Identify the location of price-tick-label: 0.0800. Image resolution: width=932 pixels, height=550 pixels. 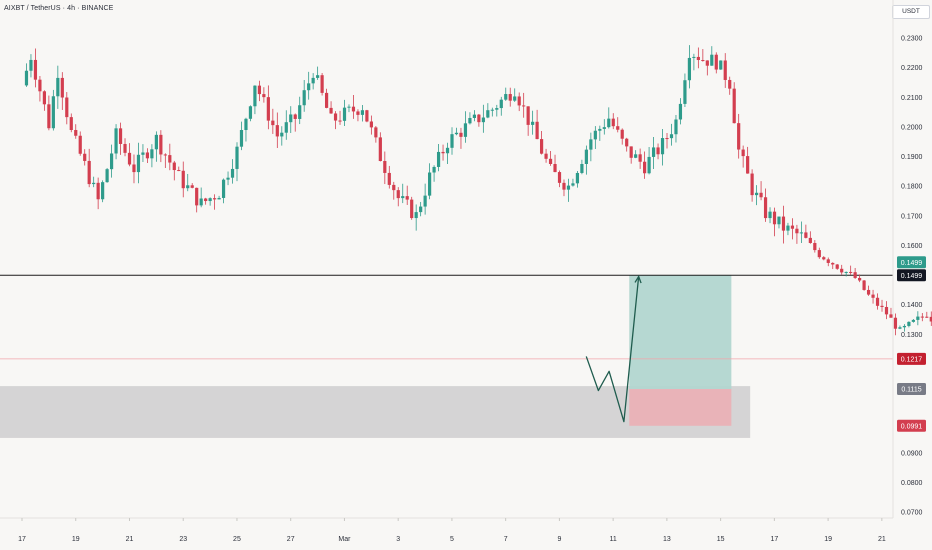
(912, 483).